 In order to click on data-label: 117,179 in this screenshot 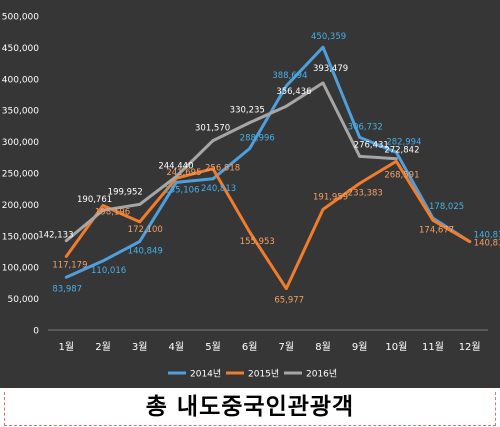, I will do `click(69, 265)`.